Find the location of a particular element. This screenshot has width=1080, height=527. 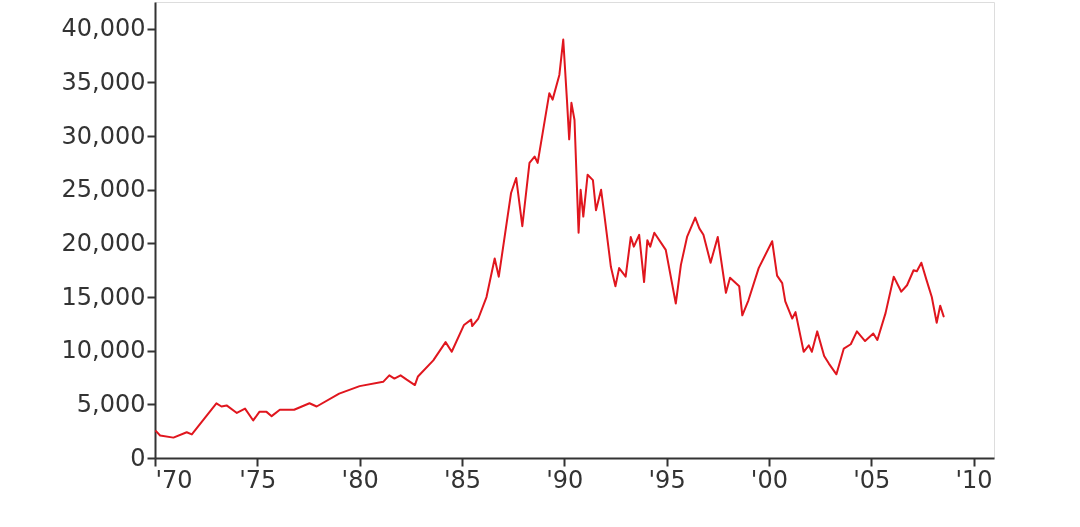

y-tick-label: 25,000 is located at coordinates (103, 189).